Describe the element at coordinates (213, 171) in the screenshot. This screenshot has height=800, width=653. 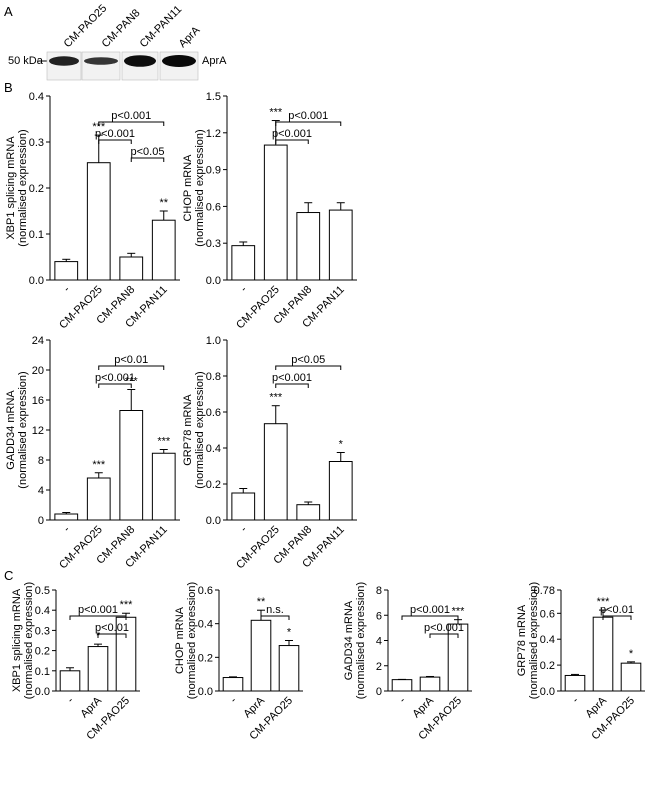
I see `y-tick-label: 0.9` at that location.